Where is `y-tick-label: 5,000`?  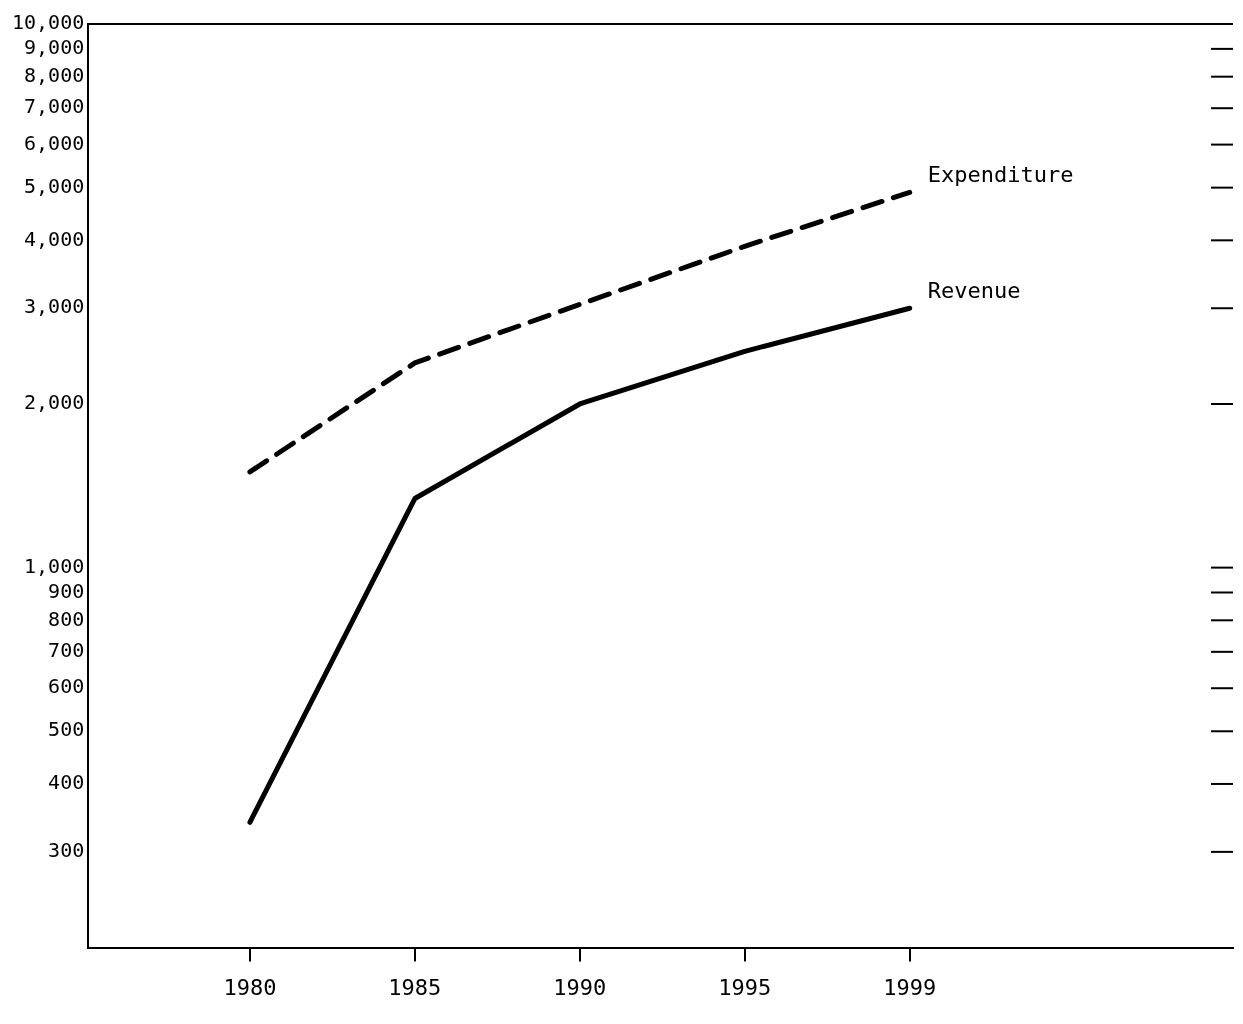
y-tick-label: 5,000 is located at coordinates (54, 185).